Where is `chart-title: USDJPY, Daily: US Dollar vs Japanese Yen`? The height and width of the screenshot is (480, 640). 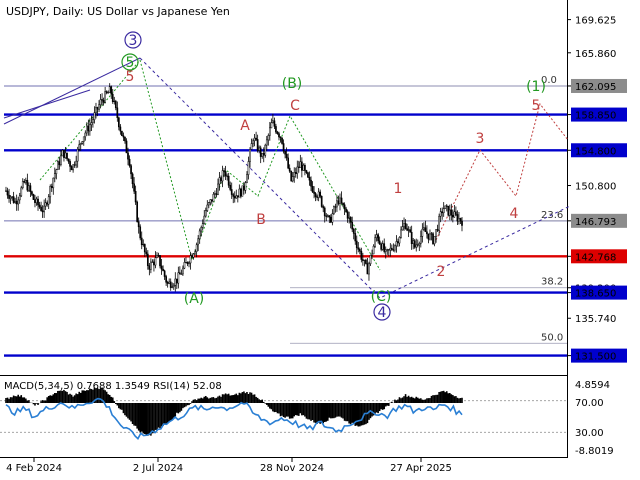 chart-title: USDJPY, Daily: US Dollar vs Japanese Yen is located at coordinates (118, 11).